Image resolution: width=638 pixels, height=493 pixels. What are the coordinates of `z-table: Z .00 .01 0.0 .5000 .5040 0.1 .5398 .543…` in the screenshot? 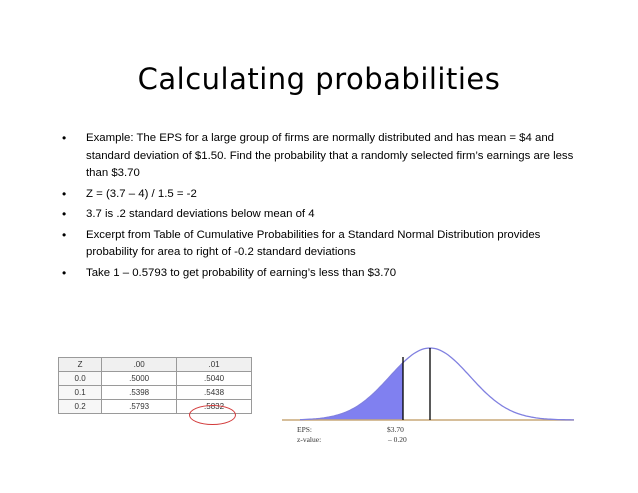 It's located at (154, 385).